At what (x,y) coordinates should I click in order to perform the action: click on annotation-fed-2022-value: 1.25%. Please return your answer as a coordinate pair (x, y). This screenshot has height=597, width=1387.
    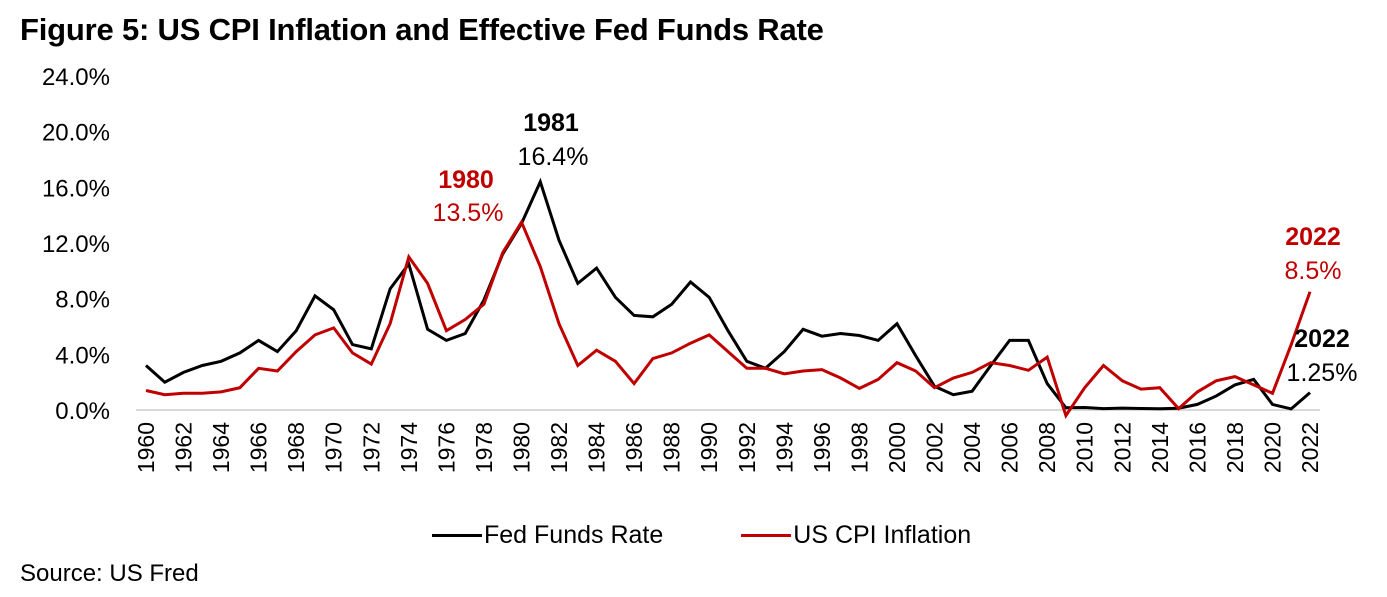
    Looking at the image, I should click on (1322, 373).